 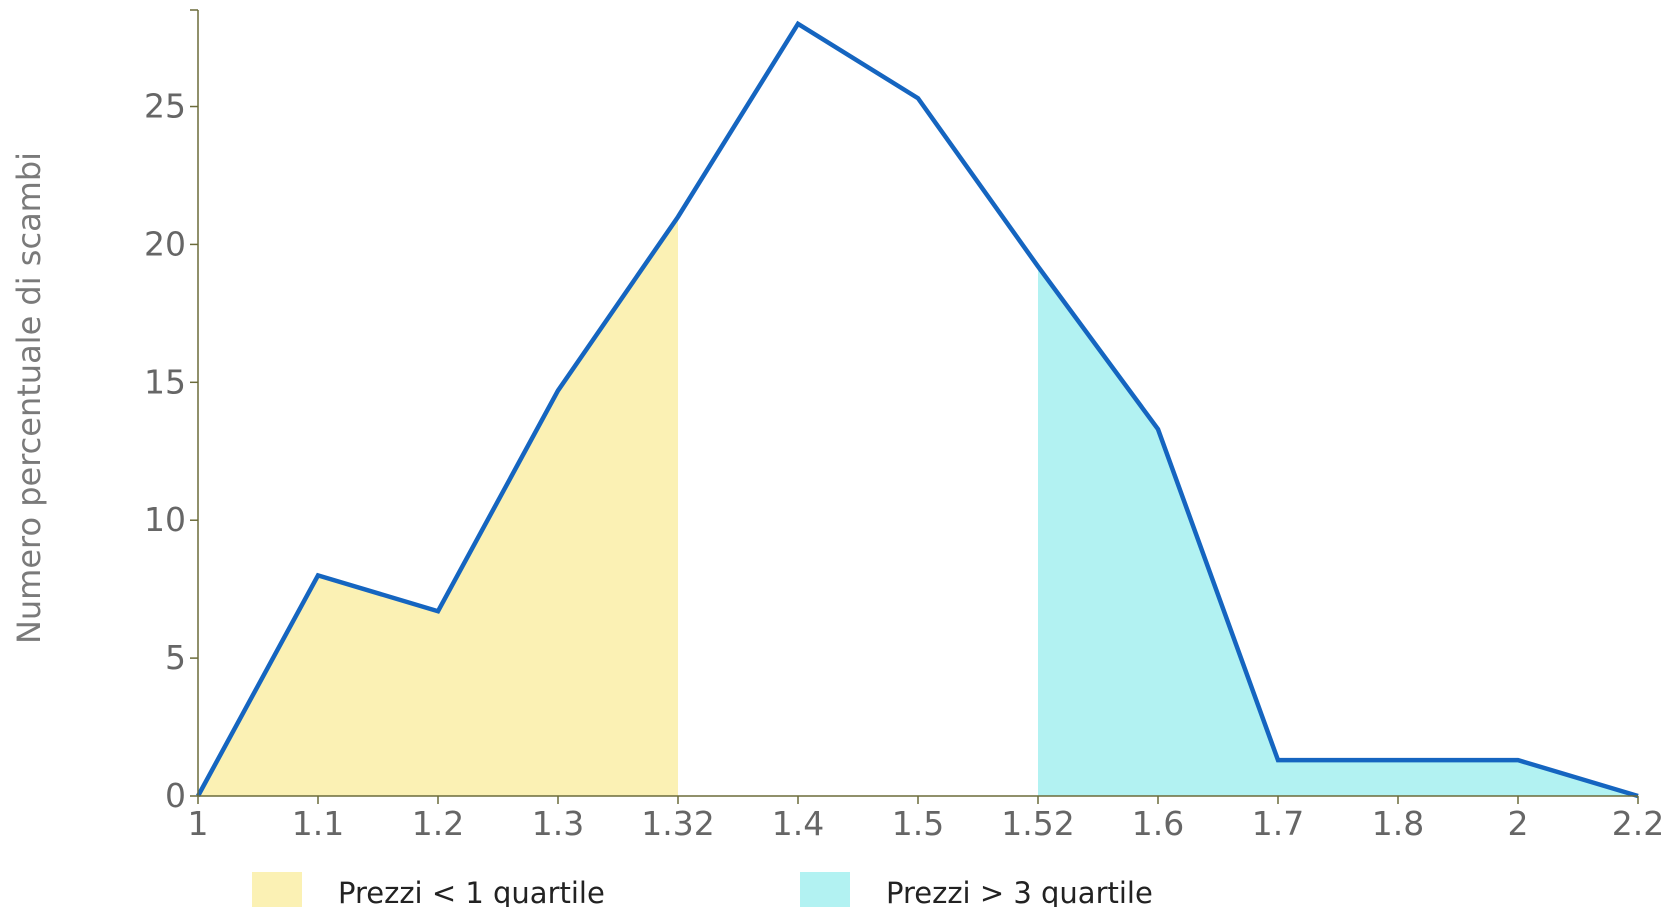 What do you see at coordinates (438, 823) in the screenshot?
I see `x-tick-label: 1.2` at bounding box center [438, 823].